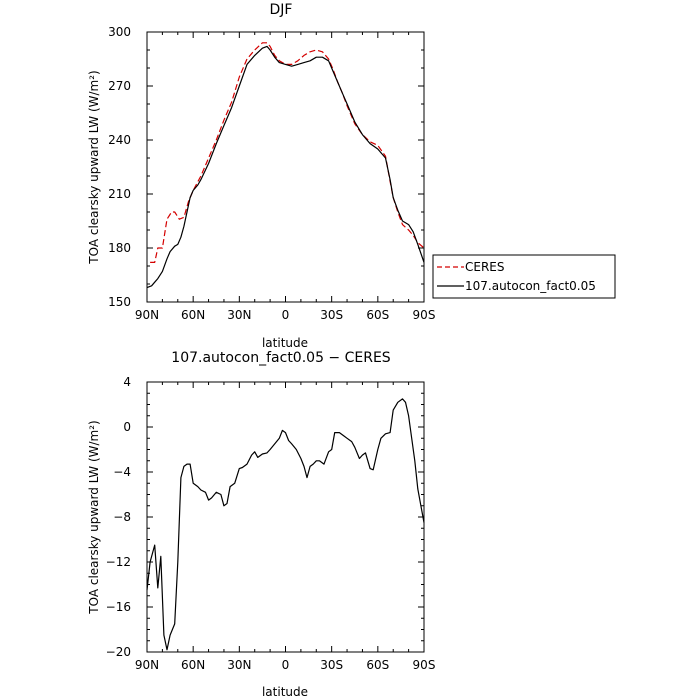  What do you see at coordinates (119, 86) in the screenshot?
I see `y-tick-label: 270` at bounding box center [119, 86].